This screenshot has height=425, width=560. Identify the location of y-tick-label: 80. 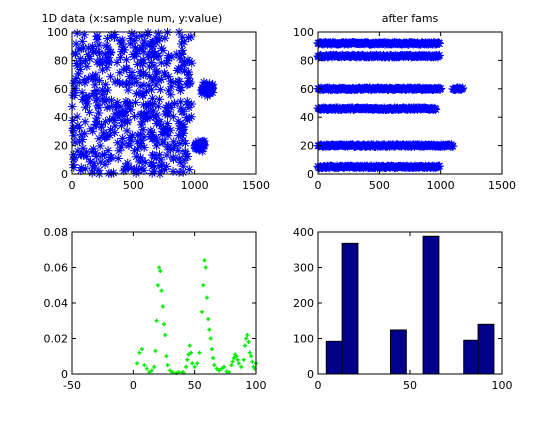
(61, 60).